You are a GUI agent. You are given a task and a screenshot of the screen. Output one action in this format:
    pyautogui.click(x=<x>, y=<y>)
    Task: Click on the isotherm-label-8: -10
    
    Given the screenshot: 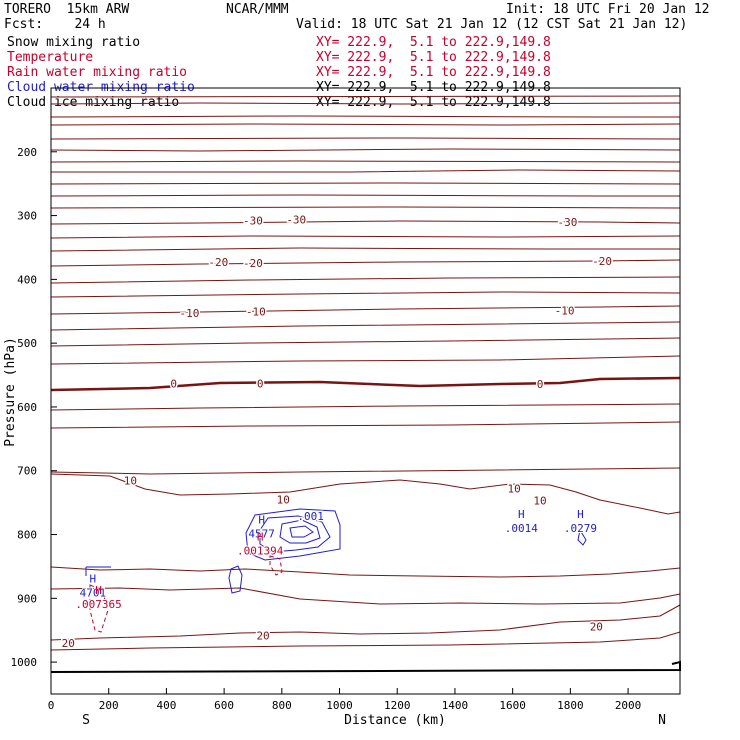 What is the action you would take?
    pyautogui.click(x=565, y=311)
    